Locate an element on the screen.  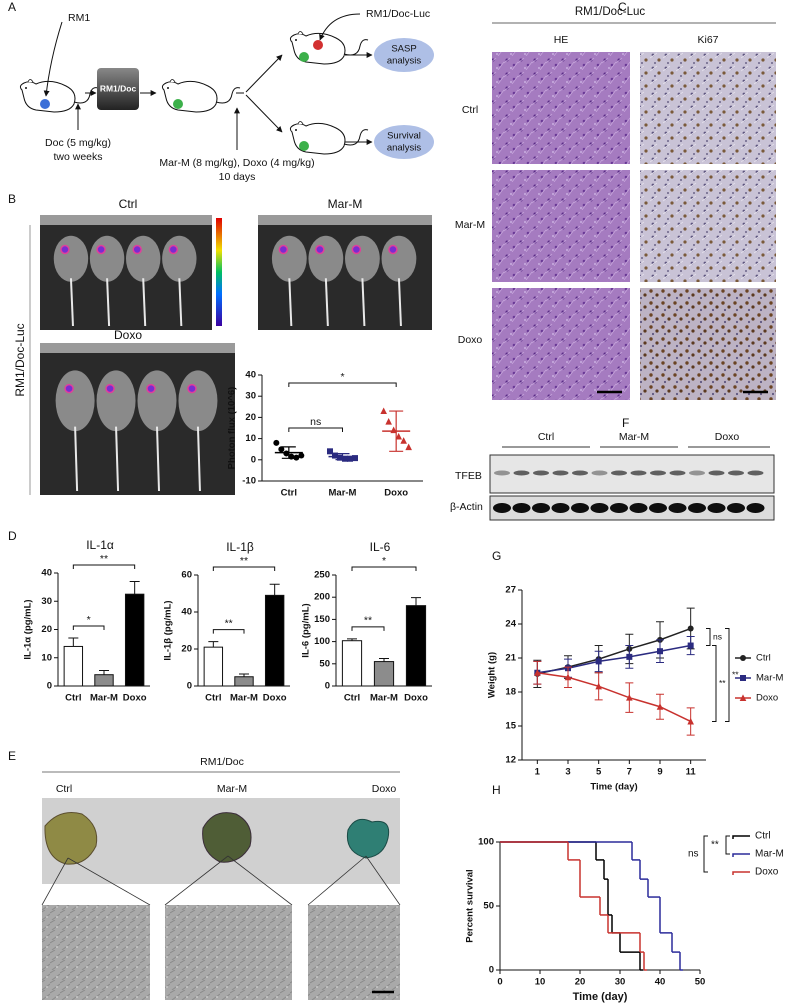
y-tick-label: 12 is located at coordinates (510, 760).